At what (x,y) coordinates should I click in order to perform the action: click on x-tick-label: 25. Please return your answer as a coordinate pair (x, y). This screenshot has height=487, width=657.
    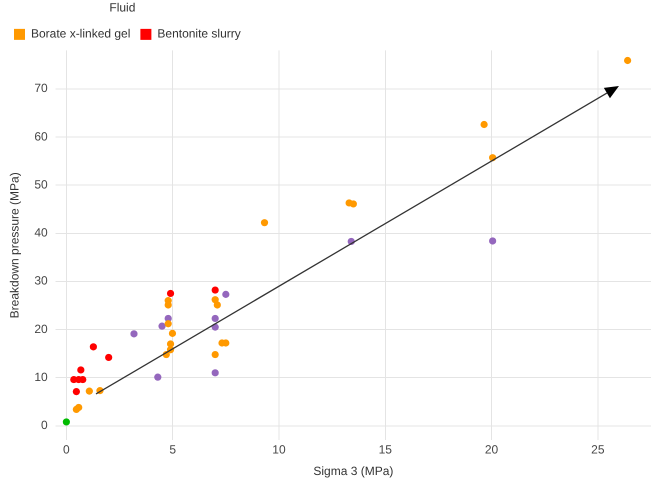
    Looking at the image, I should click on (598, 449).